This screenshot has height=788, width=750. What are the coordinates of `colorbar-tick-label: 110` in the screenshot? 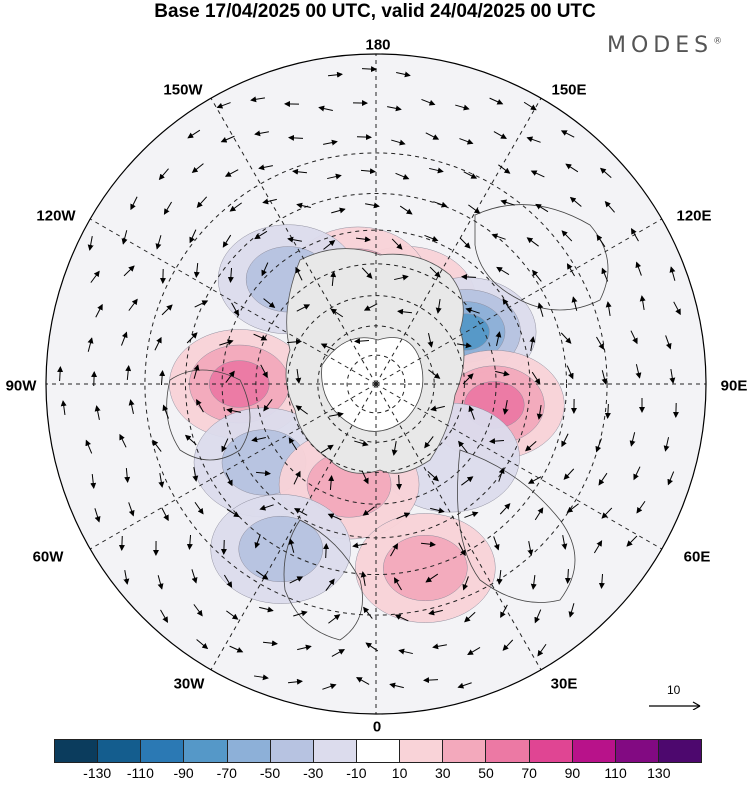 It's located at (615, 773).